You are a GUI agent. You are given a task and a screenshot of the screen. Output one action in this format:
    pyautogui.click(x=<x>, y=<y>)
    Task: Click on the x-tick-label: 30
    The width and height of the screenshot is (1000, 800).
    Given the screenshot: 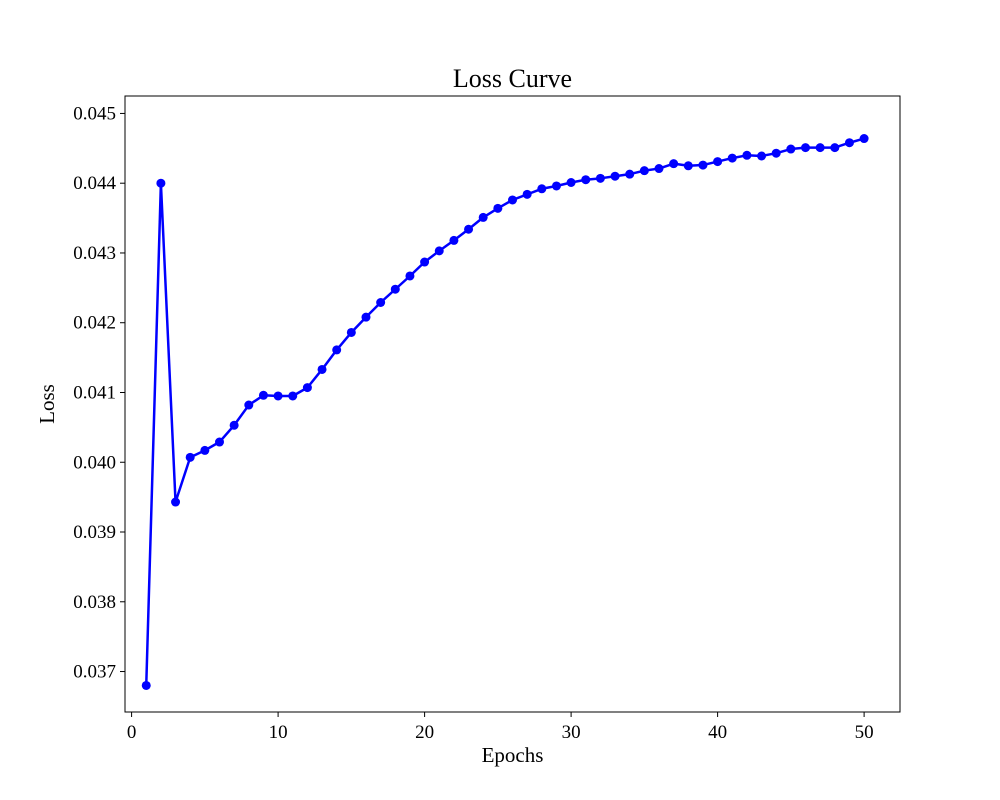 What is the action you would take?
    pyautogui.click(x=571, y=732)
    